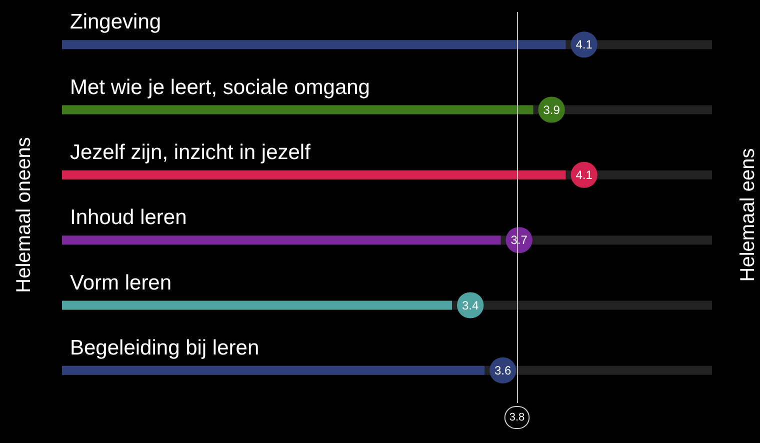  I want to click on ref-line-label: 3.8, so click(517, 418).